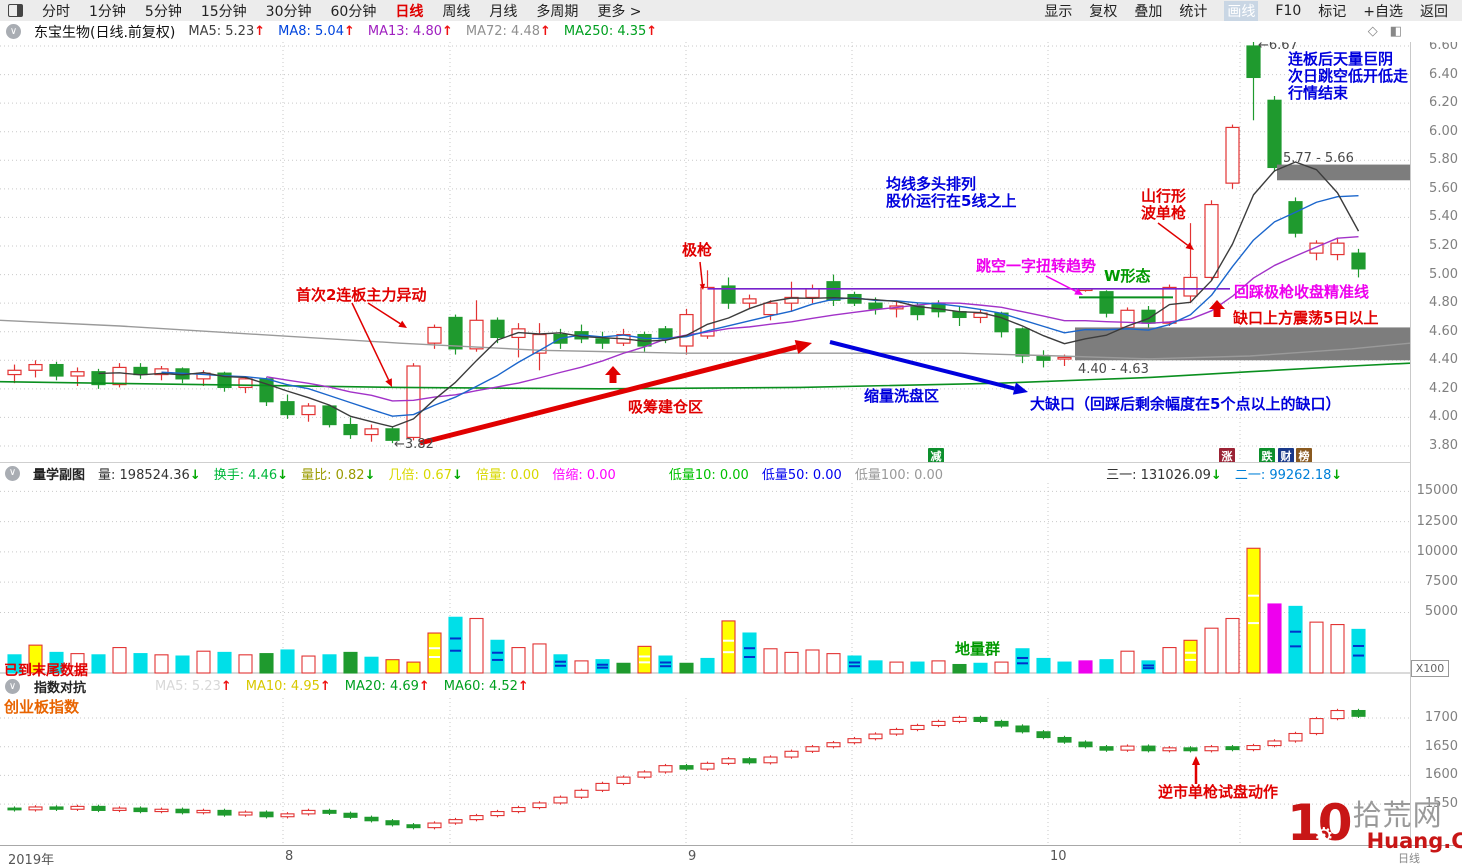 This screenshot has height=865, width=1462. What do you see at coordinates (1443, 360) in the screenshot?
I see `axis-tick-label: 4.40` at bounding box center [1443, 360].